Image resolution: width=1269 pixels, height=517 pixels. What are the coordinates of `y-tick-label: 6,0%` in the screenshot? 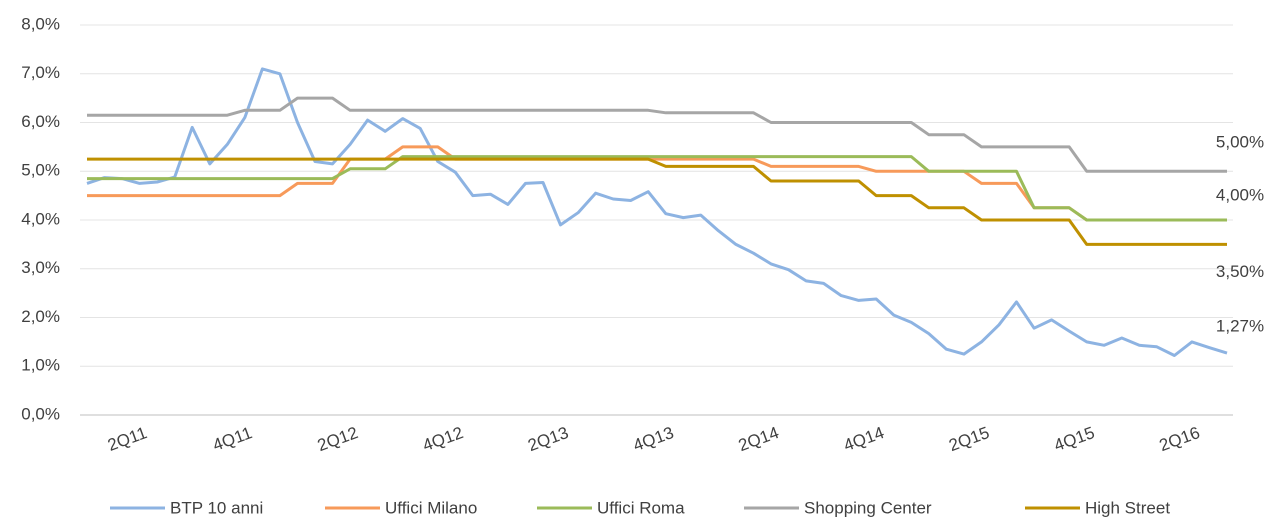 It's located at (40, 121).